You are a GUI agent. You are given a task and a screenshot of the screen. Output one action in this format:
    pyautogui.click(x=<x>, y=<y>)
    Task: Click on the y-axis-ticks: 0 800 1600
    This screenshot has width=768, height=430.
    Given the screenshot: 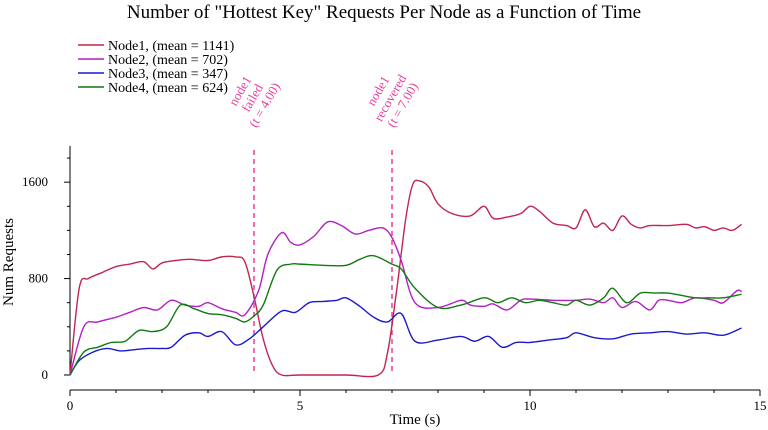 What is the action you would take?
    pyautogui.click(x=46, y=269)
    